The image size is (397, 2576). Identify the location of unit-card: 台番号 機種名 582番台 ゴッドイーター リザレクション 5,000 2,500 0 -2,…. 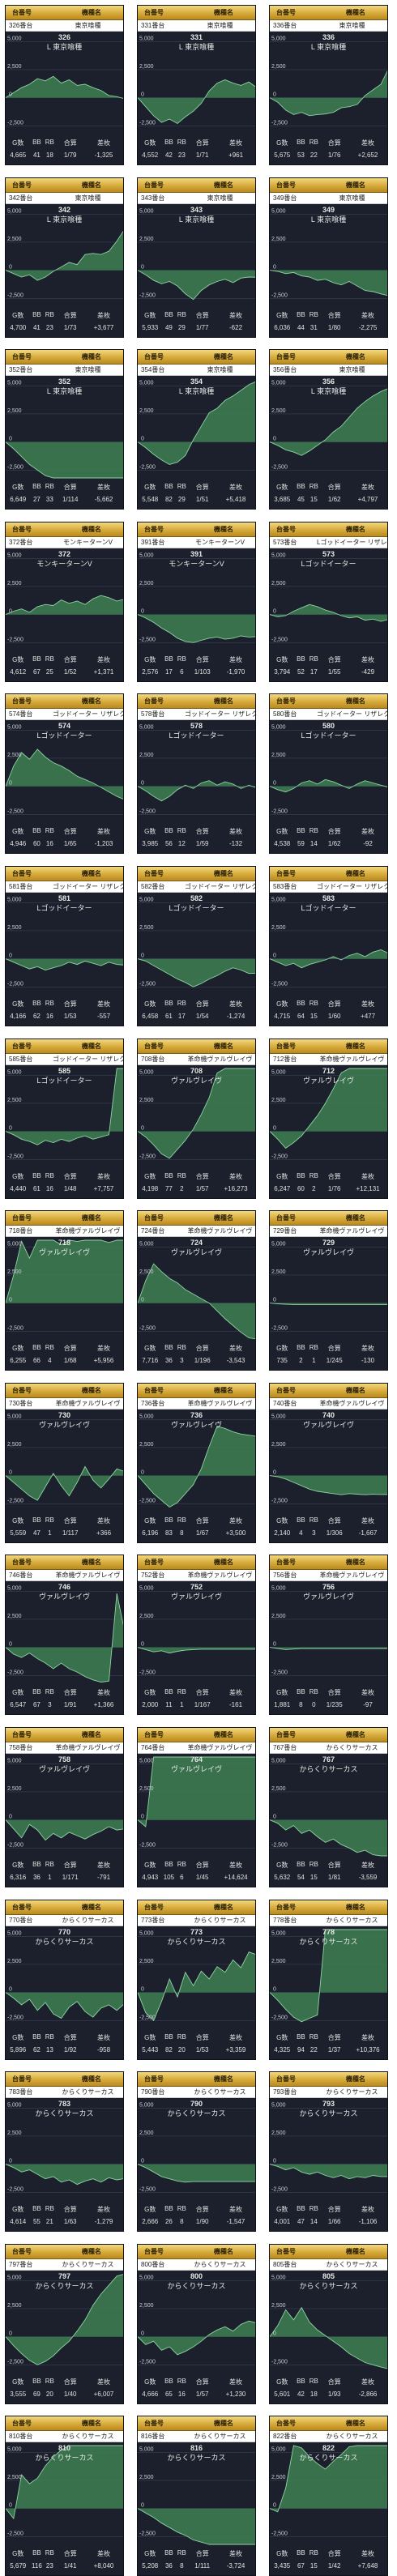
(196, 945).